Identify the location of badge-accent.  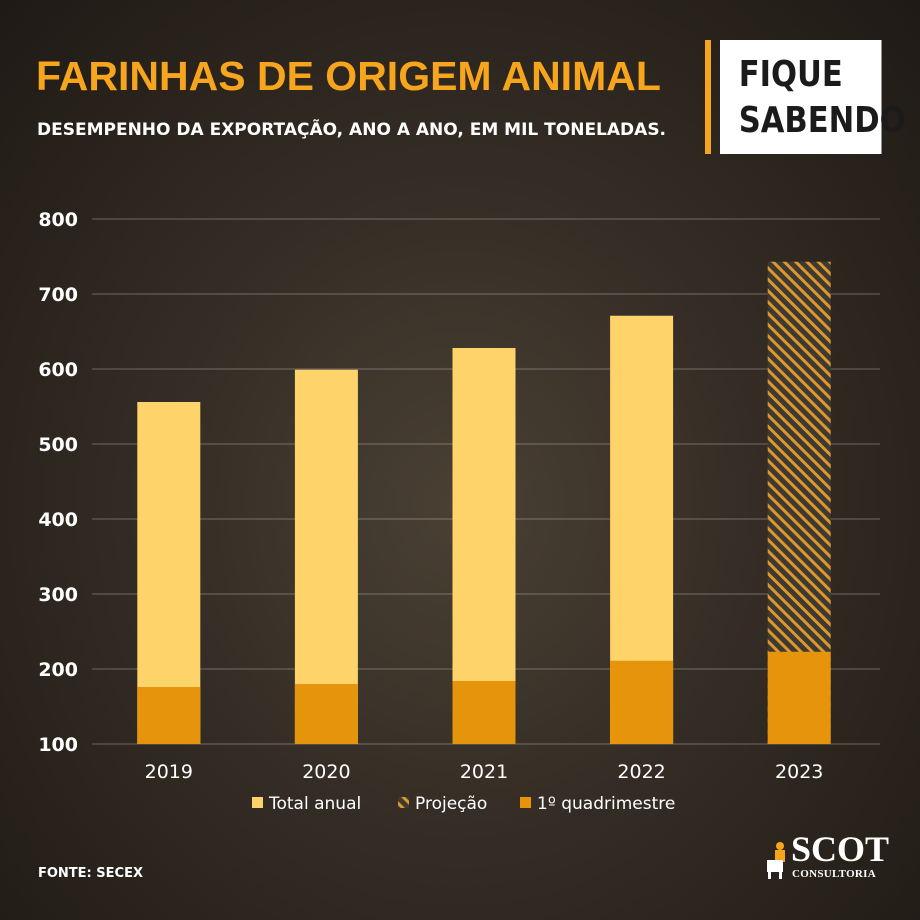
(708, 97).